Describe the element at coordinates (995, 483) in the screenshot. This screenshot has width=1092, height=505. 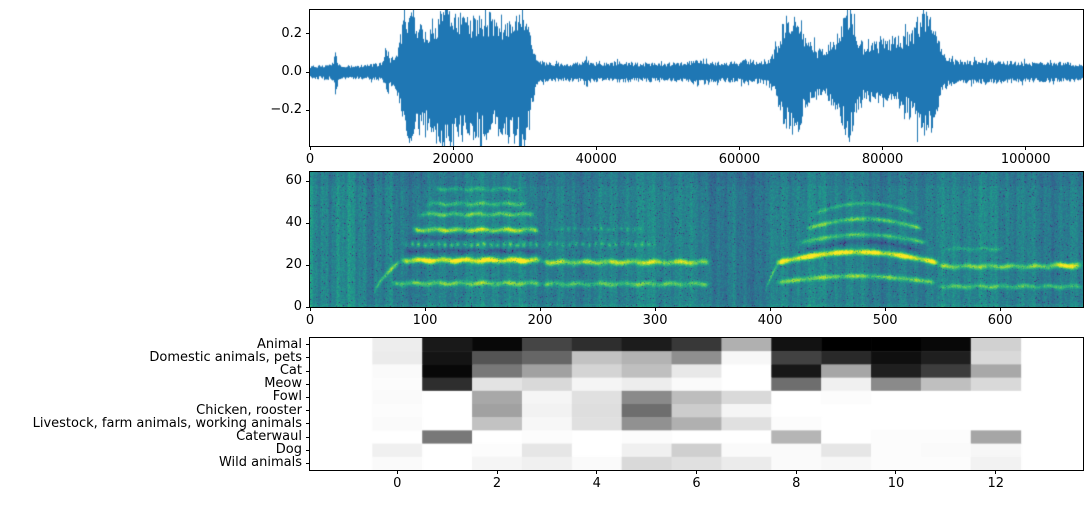
I see `class-scores-x-tick-label: 12` at that location.